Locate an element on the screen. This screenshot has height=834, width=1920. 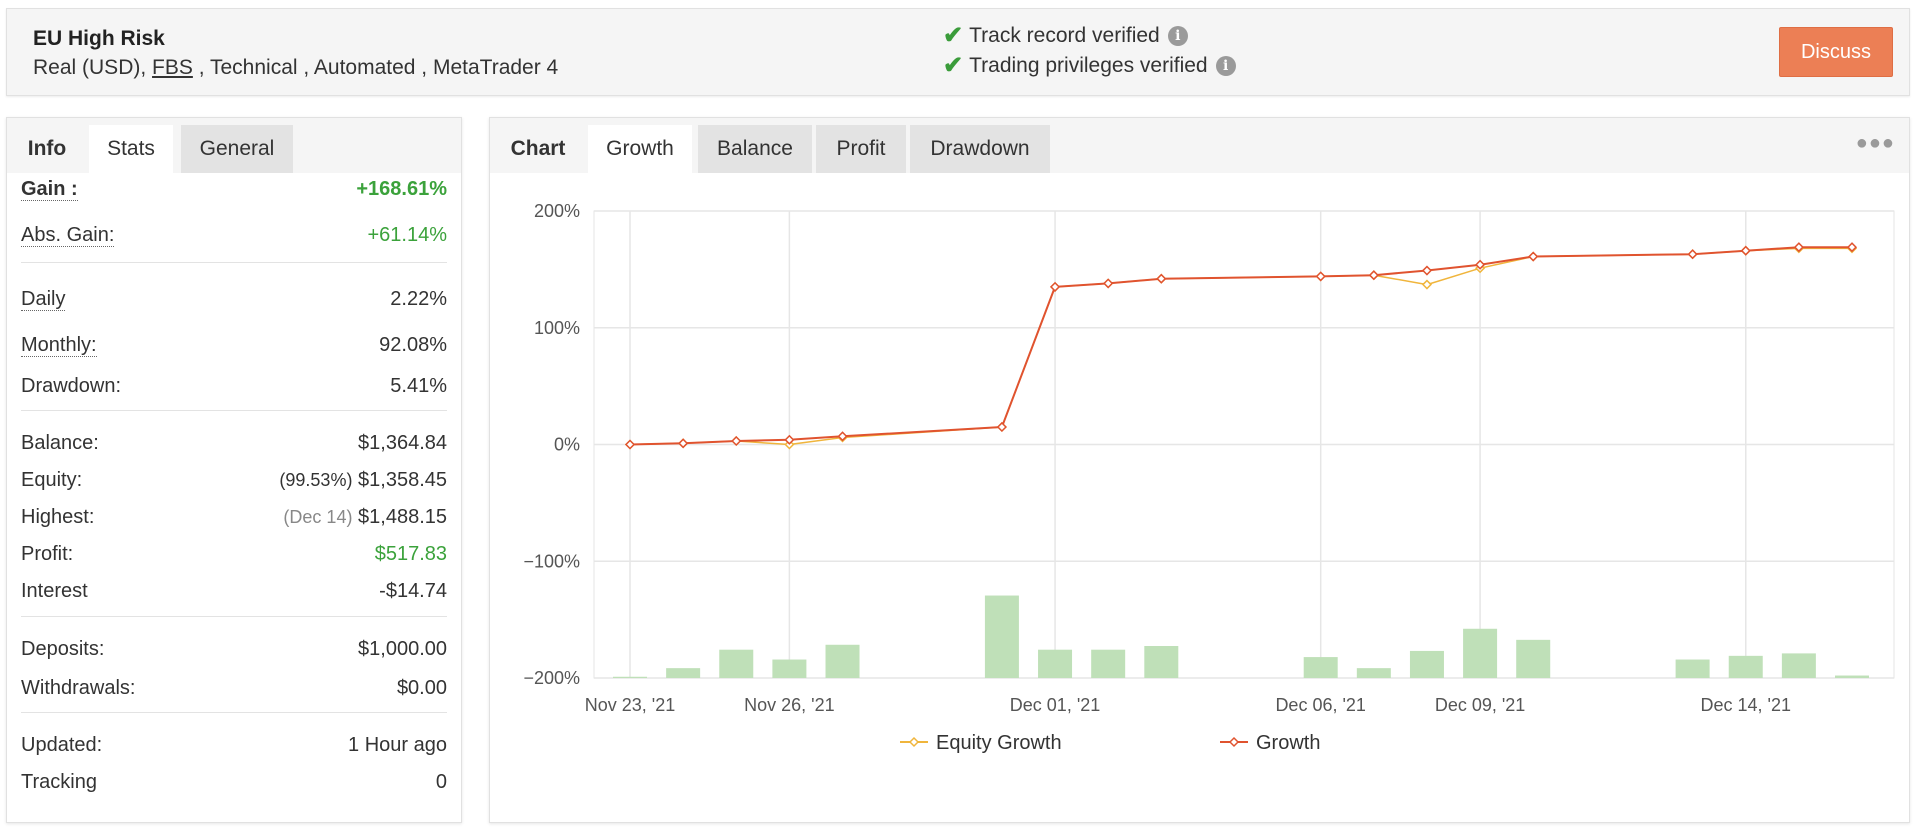
stat-label: Abs. Gain: is located at coordinates (68, 235).